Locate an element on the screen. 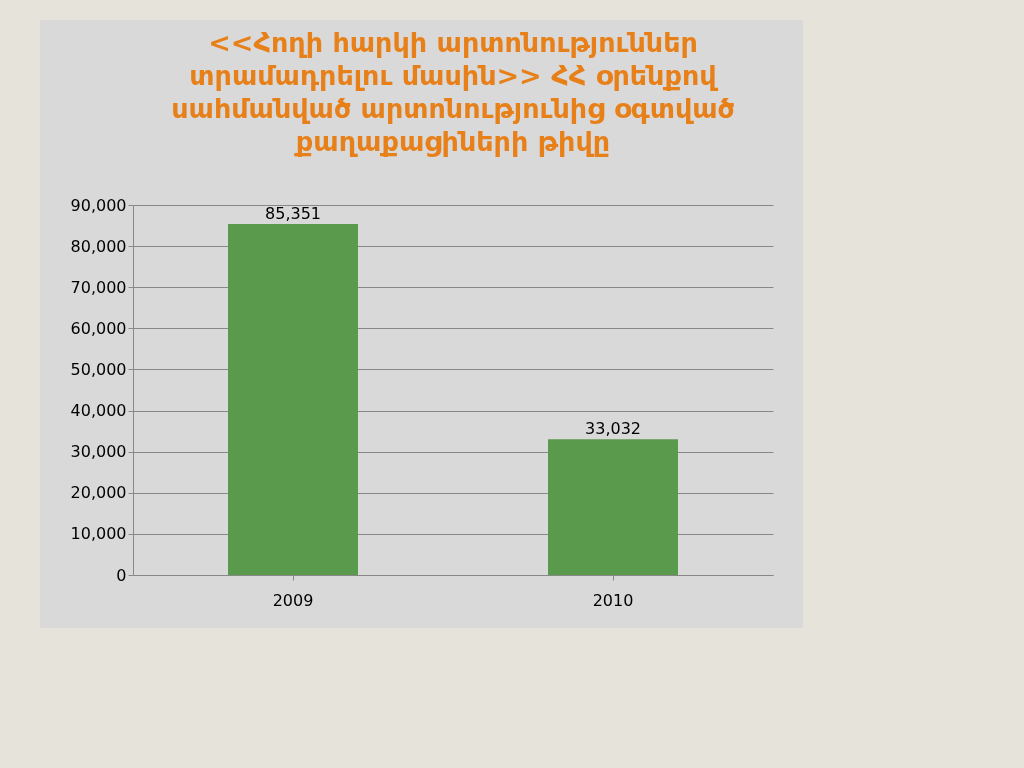  y-tick-label: 0 is located at coordinates (121, 575).